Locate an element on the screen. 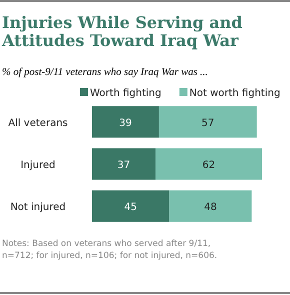  chart-title: Injuries While Serving and Attitudes Toward Iraq War is located at coordinates (121, 31).